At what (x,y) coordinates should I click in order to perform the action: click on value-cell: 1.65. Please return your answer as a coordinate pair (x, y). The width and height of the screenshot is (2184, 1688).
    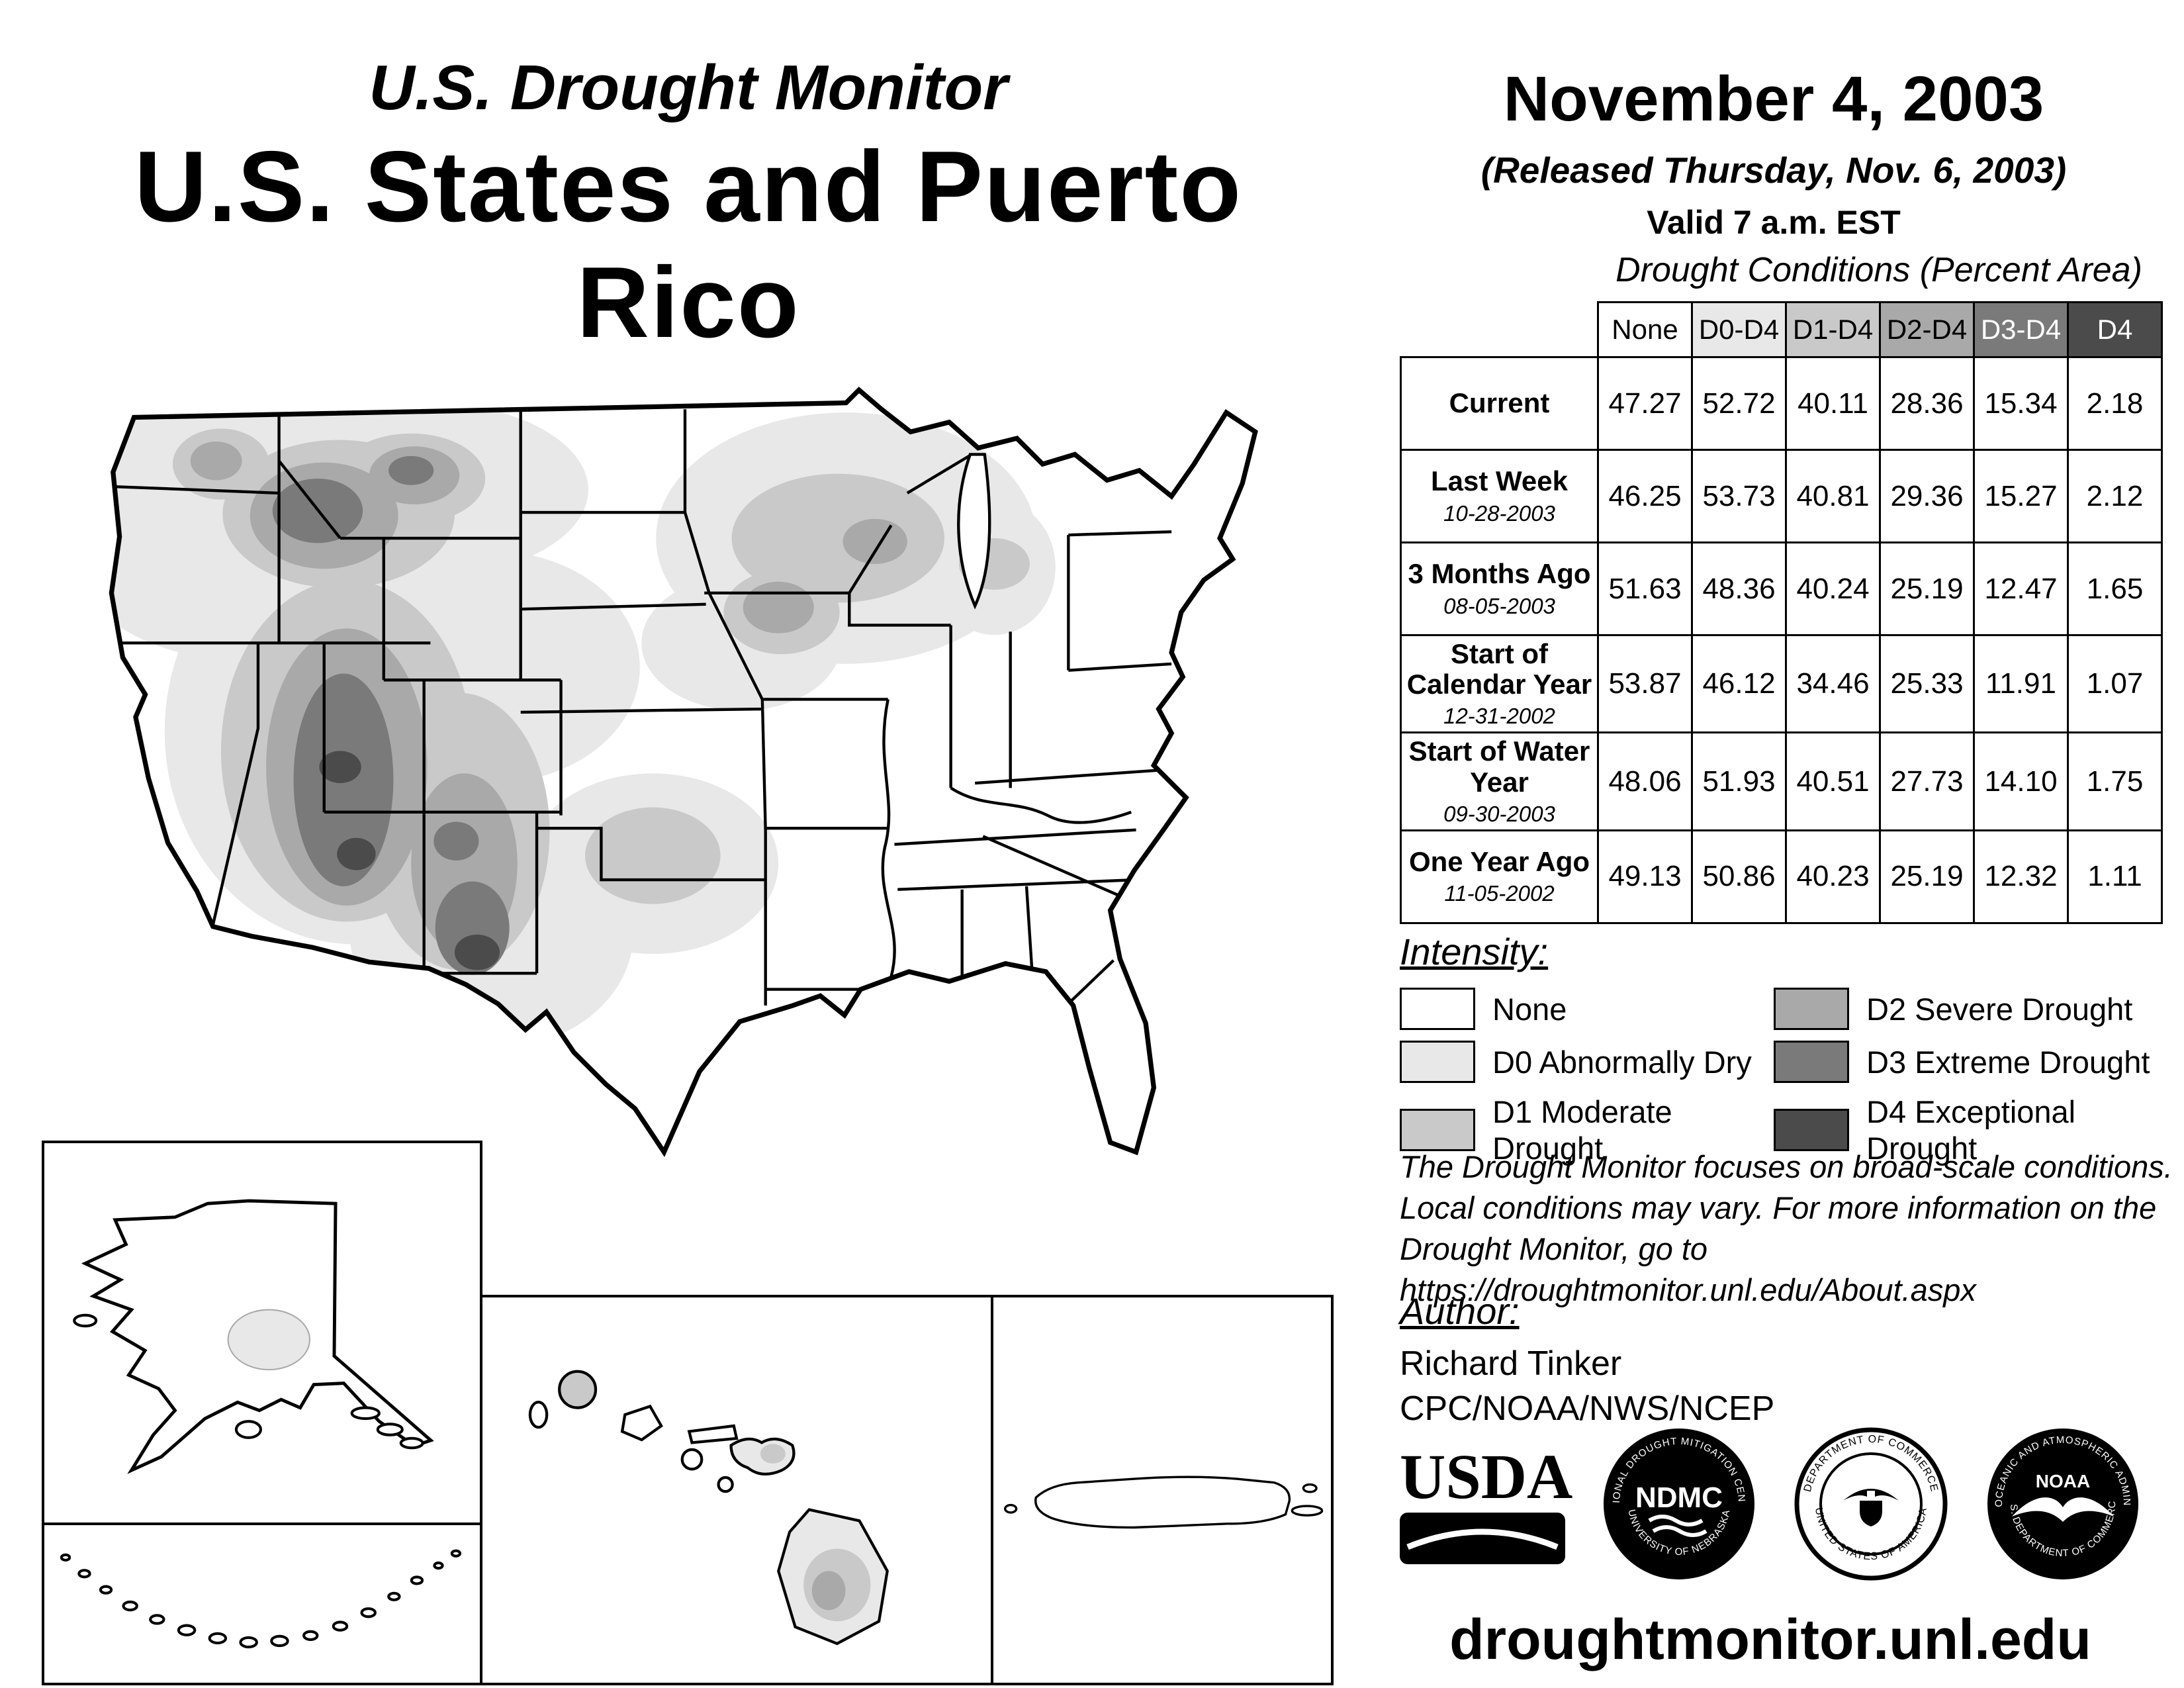
    Looking at the image, I should click on (2115, 588).